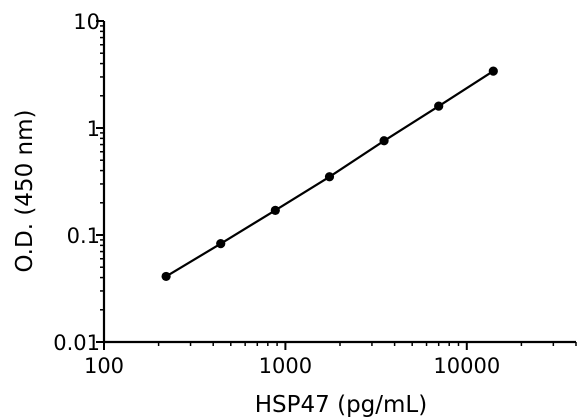  Describe the element at coordinates (93, 129) in the screenshot. I see `y-tick-label: 1` at that location.